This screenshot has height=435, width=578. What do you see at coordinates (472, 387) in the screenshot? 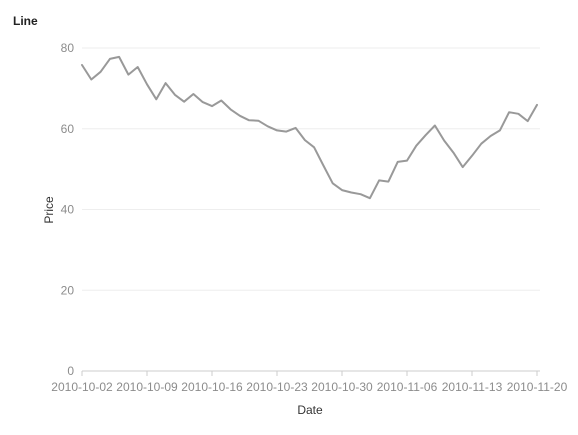
I see `x-tick-label: 2010-11-13` at bounding box center [472, 387].